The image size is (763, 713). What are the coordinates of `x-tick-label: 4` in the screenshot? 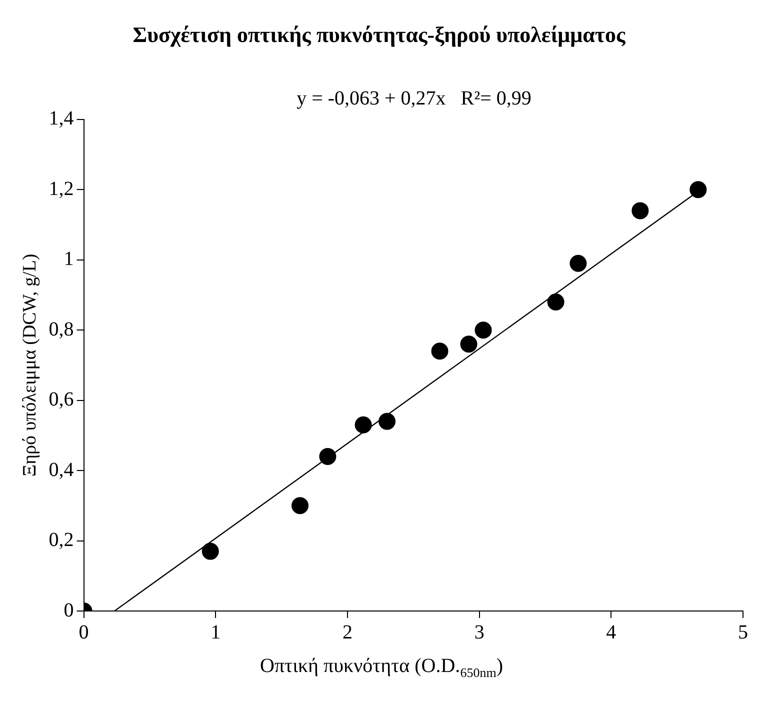 It's located at (611, 632).